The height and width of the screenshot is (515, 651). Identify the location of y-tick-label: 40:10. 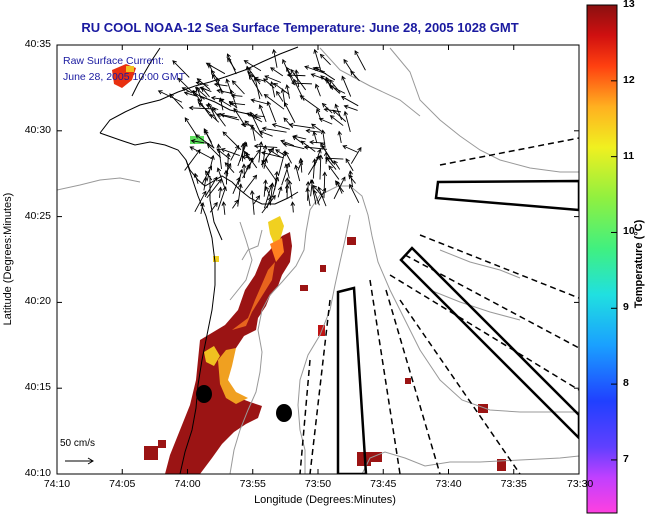
(37, 473).